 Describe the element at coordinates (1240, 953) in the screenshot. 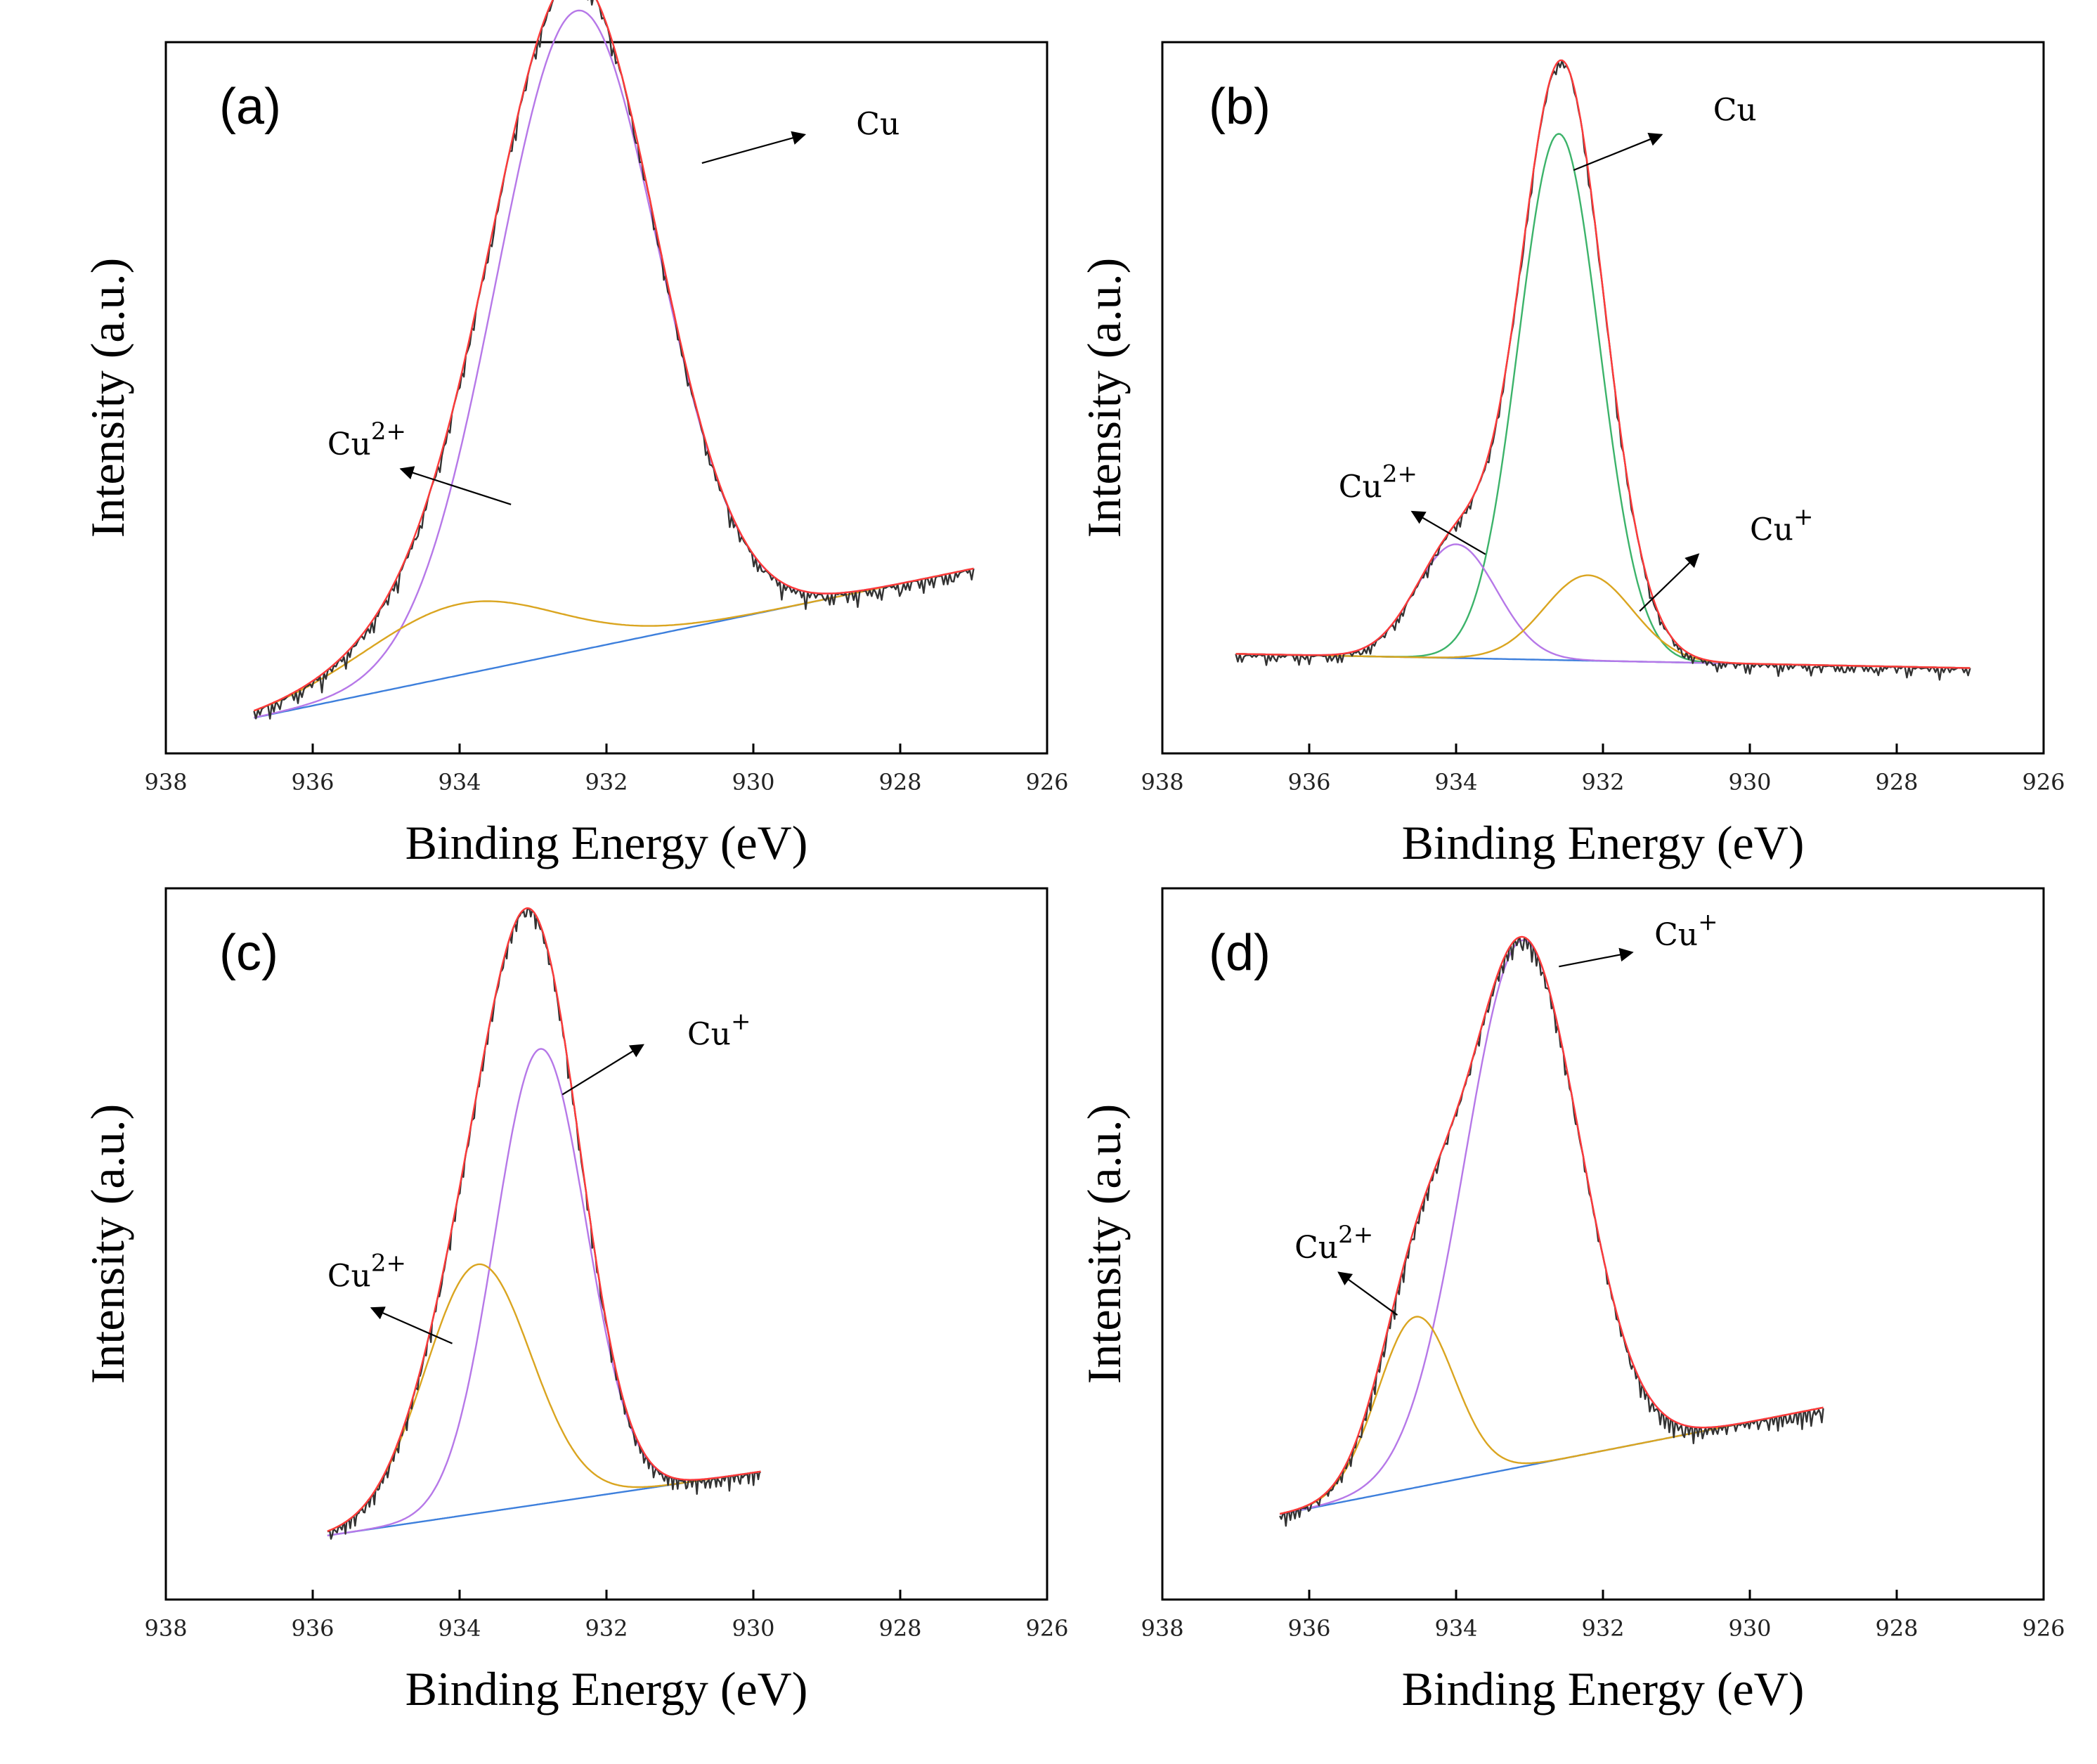

I see `panel-label: (d)` at that location.